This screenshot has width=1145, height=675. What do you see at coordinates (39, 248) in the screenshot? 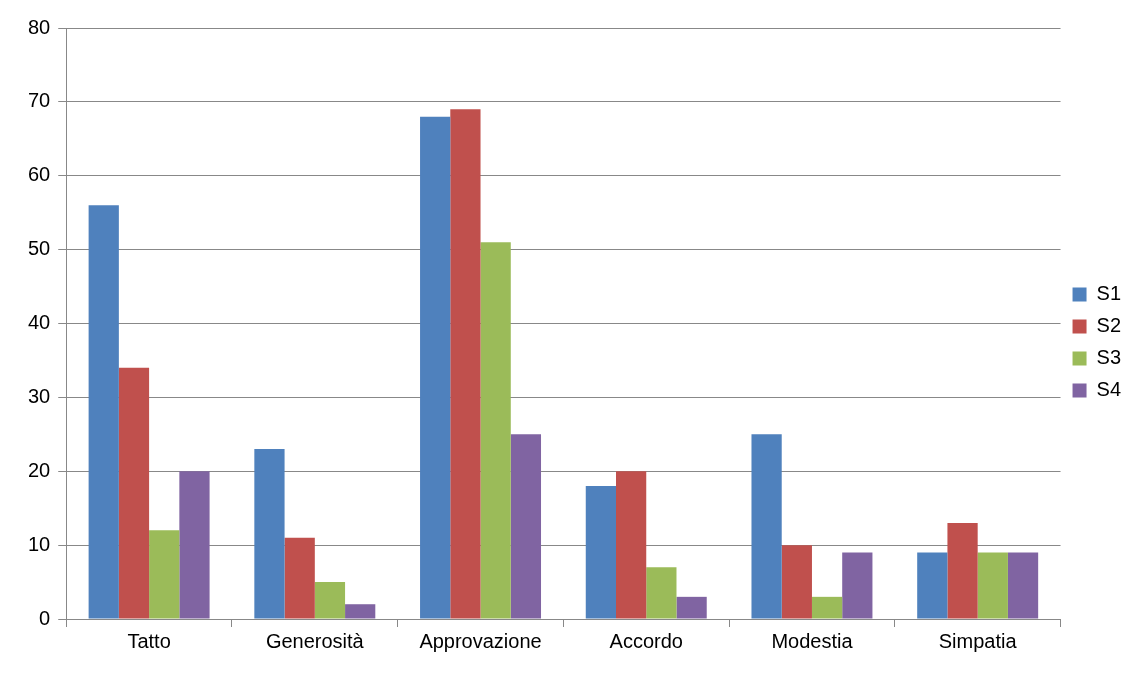
I see `y-tick-label: 50` at bounding box center [39, 248].